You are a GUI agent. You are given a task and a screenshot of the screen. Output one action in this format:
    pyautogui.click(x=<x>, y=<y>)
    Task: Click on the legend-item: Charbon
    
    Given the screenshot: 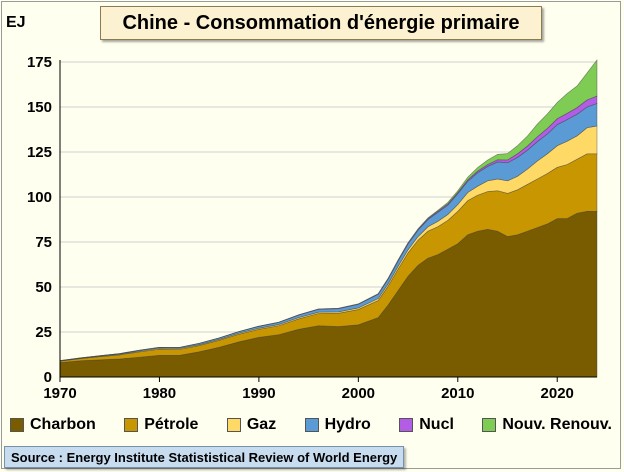 What is the action you would take?
    pyautogui.click(x=53, y=425)
    